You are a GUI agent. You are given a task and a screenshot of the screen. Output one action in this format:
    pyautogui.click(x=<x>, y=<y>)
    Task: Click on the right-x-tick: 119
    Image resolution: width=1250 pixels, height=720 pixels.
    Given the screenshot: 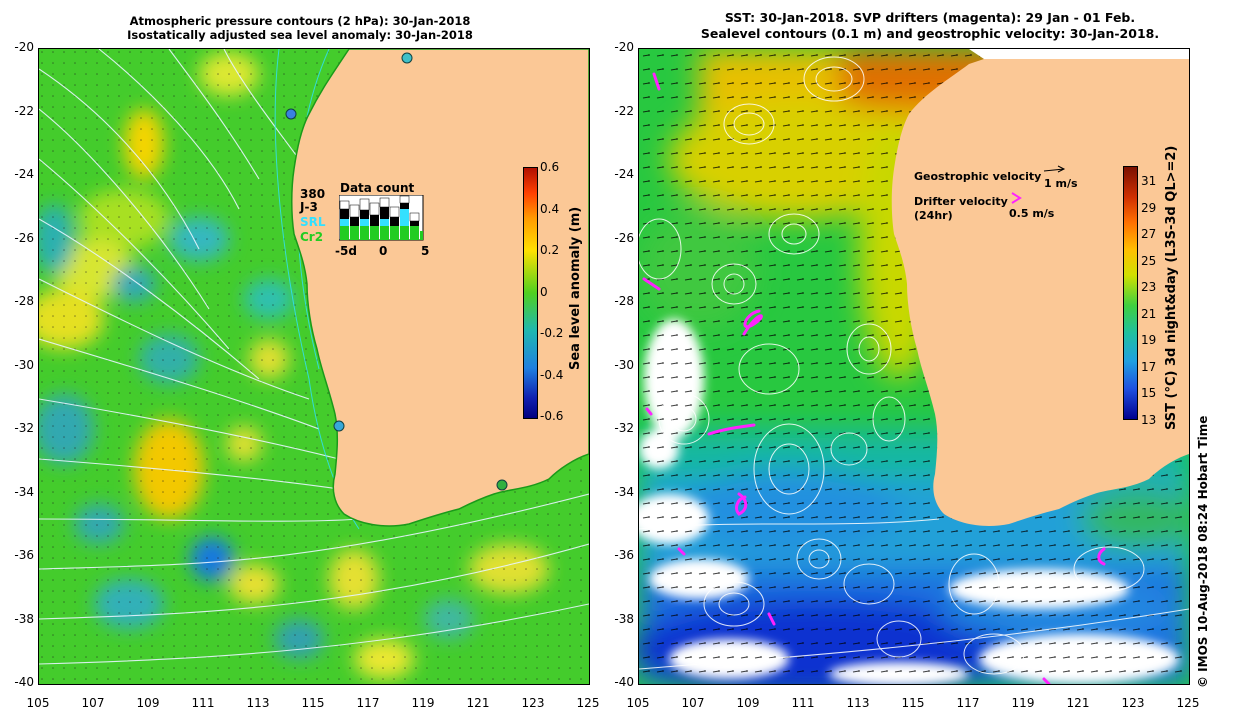 What is the action you would take?
    pyautogui.click(x=1023, y=703)
    